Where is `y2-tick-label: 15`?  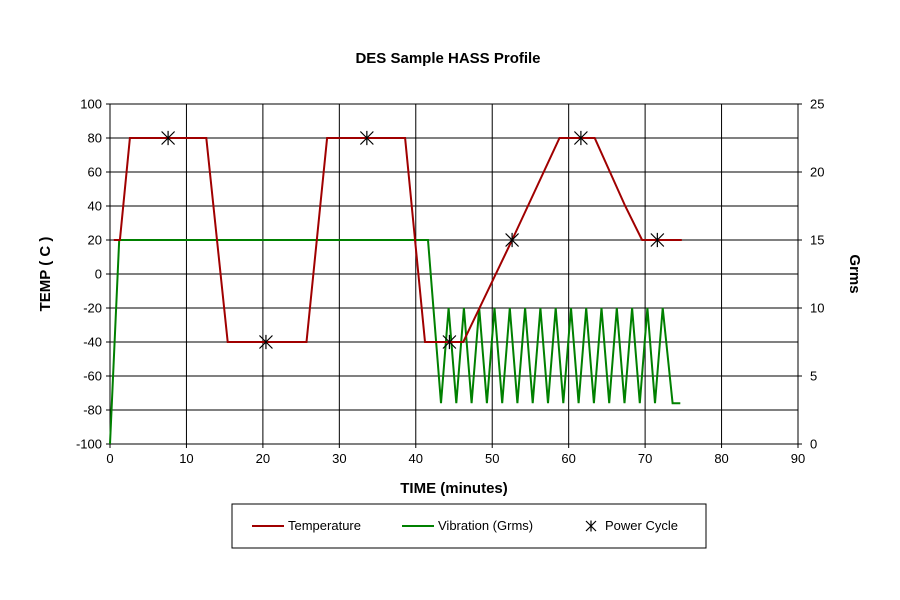 y2-tick-label: 15 is located at coordinates (817, 240).